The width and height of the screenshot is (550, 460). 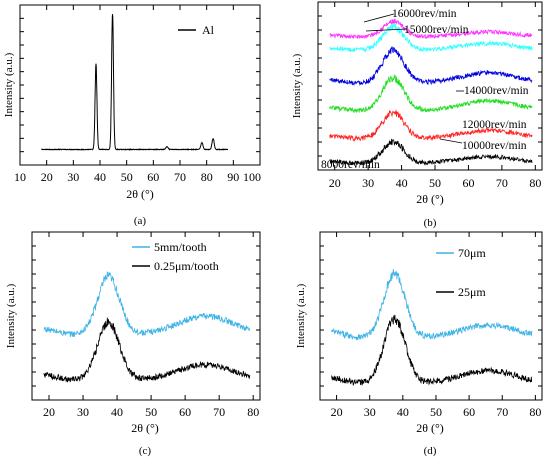 What do you see at coordinates (208, 30) in the screenshot?
I see `legend-label-al: Al` at bounding box center [208, 30].